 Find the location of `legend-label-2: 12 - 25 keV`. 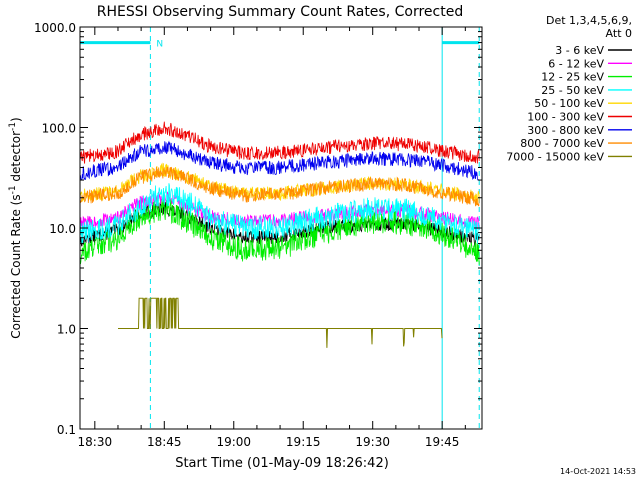

legend-label-2: 12 - 25 keV is located at coordinates (572, 77).